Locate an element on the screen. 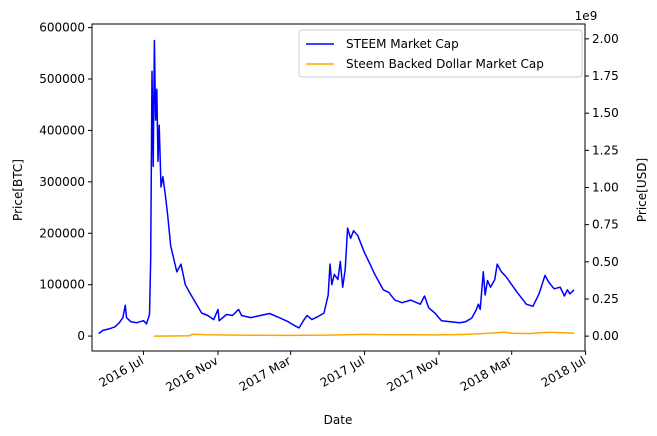 The image size is (657, 436). y-right-tick-label: 1.00 is located at coordinates (605, 188).